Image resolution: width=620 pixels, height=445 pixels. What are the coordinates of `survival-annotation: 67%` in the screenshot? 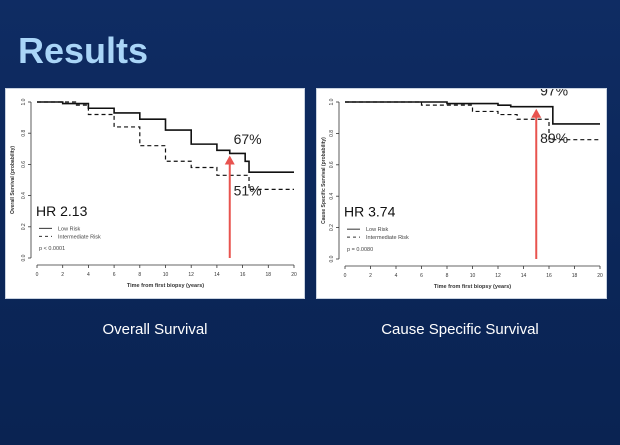 It's located at (248, 139).